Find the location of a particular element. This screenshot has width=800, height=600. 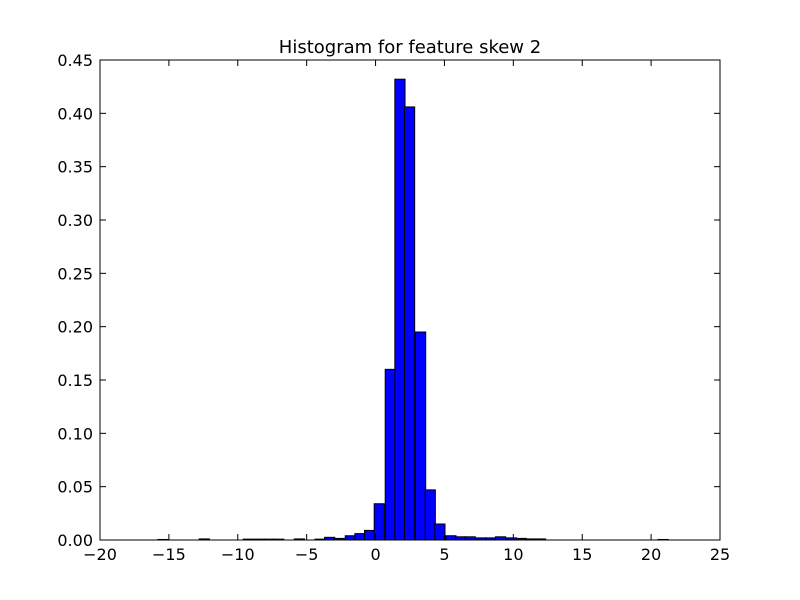

x-tick-label: 15 is located at coordinates (582, 554).